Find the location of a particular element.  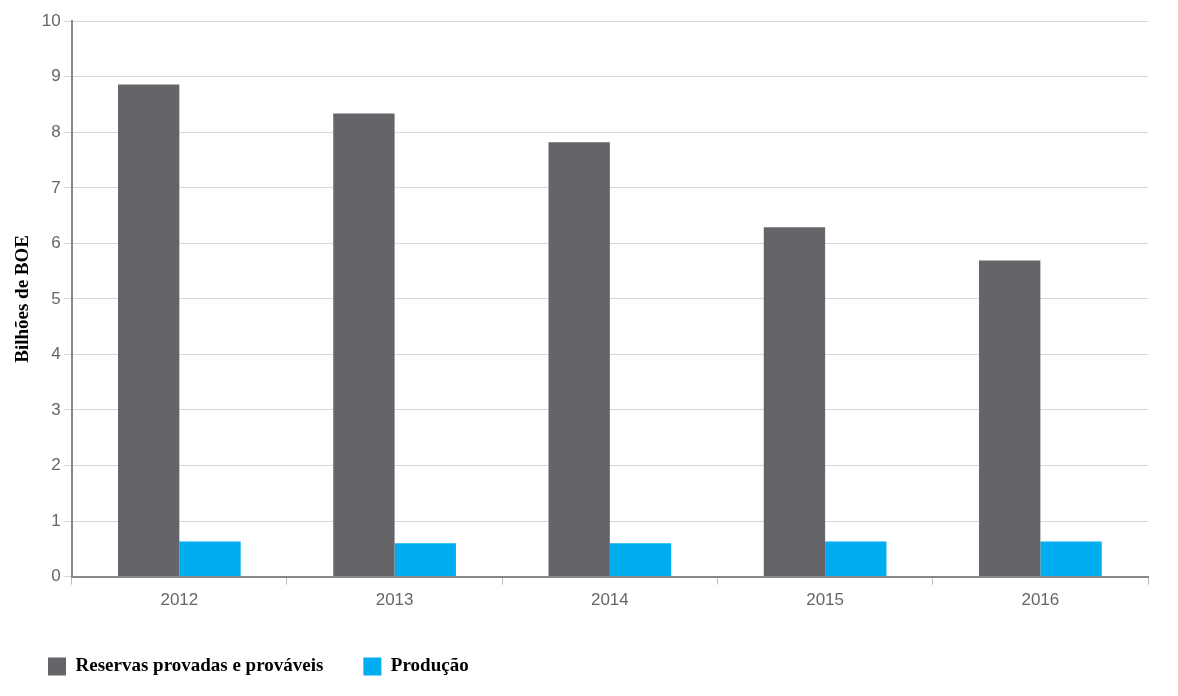

x-tick-label: 2014 is located at coordinates (609, 600).